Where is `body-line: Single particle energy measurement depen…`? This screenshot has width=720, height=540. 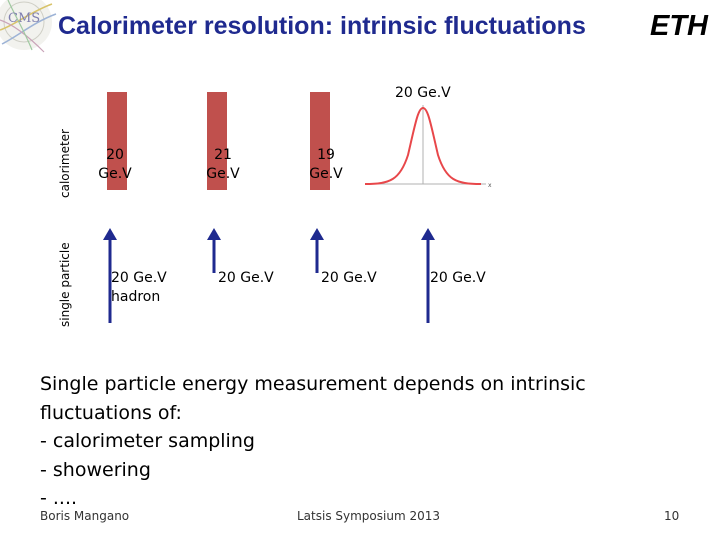 body-line: Single particle energy measurement depen… is located at coordinates (313, 384).